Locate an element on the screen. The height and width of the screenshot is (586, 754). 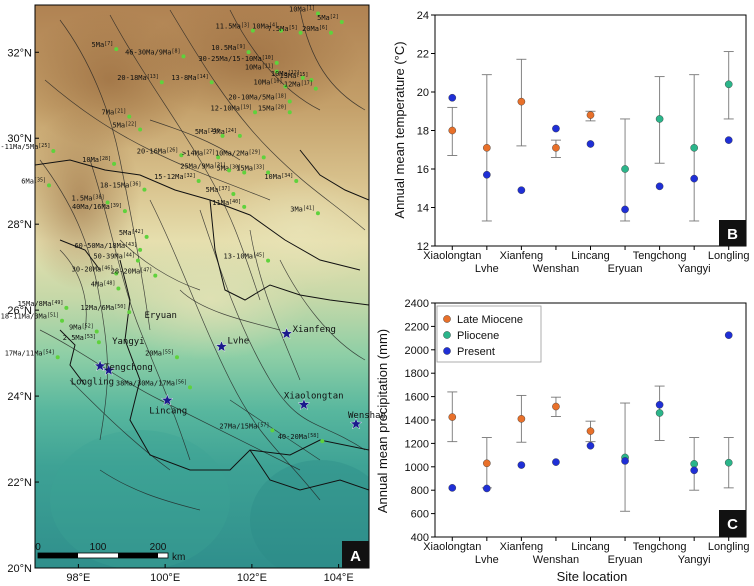
legend-marker-pliocene is located at coordinates (447, 335).